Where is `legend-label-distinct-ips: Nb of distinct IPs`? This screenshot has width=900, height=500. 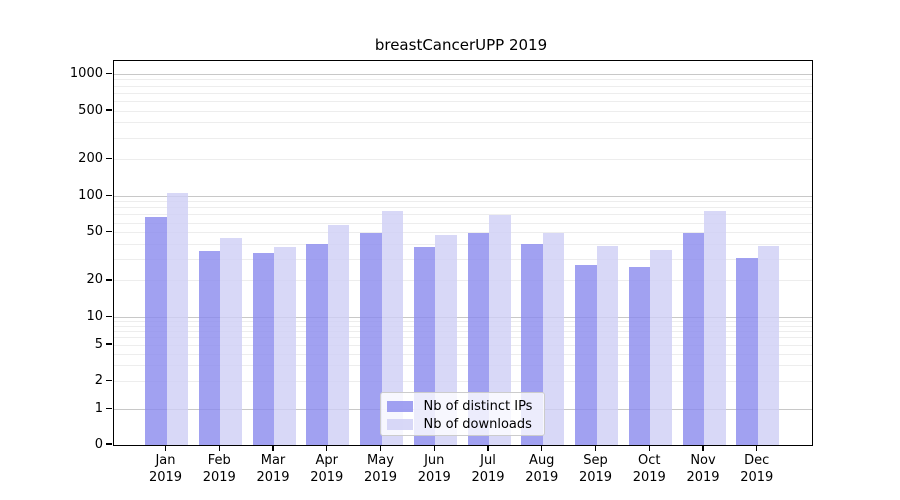 legend-label-distinct-ips: Nb of distinct IPs is located at coordinates (478, 406).